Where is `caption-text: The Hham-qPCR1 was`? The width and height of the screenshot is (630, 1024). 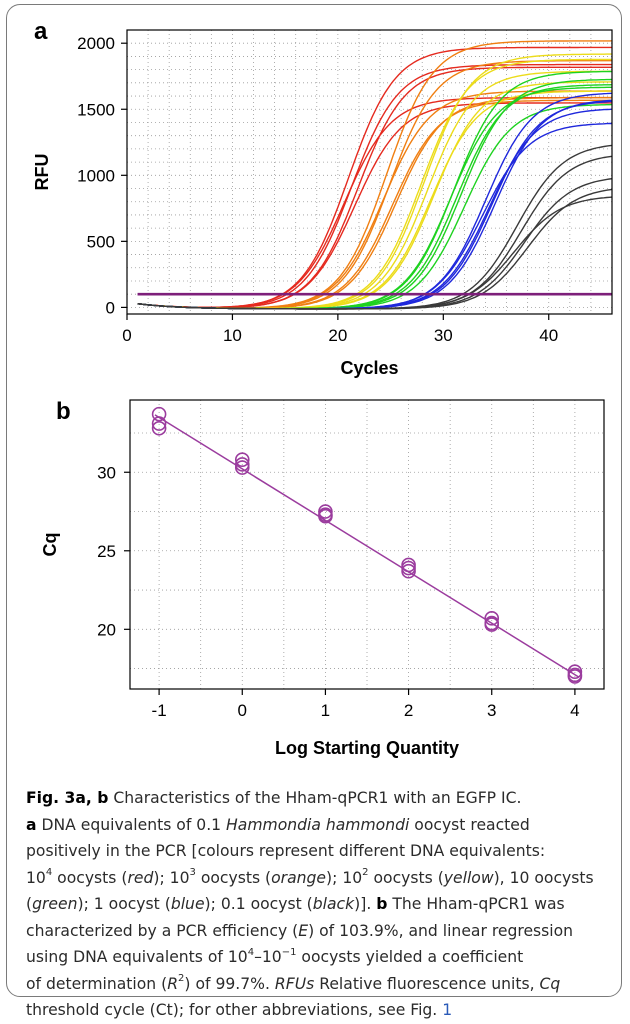
caption-text: The Hham-qPCR1 was is located at coordinates (476, 904).